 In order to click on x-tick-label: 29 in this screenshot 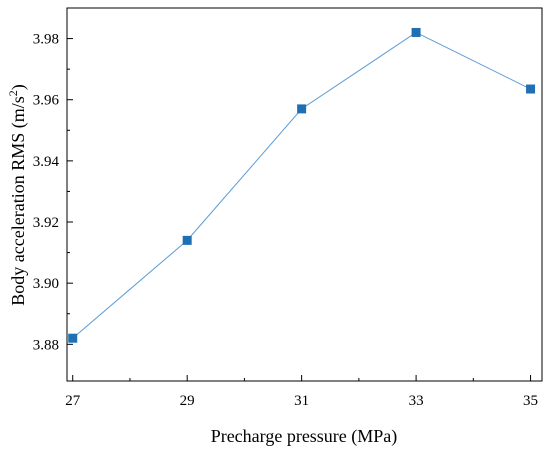, I will do `click(187, 401)`.